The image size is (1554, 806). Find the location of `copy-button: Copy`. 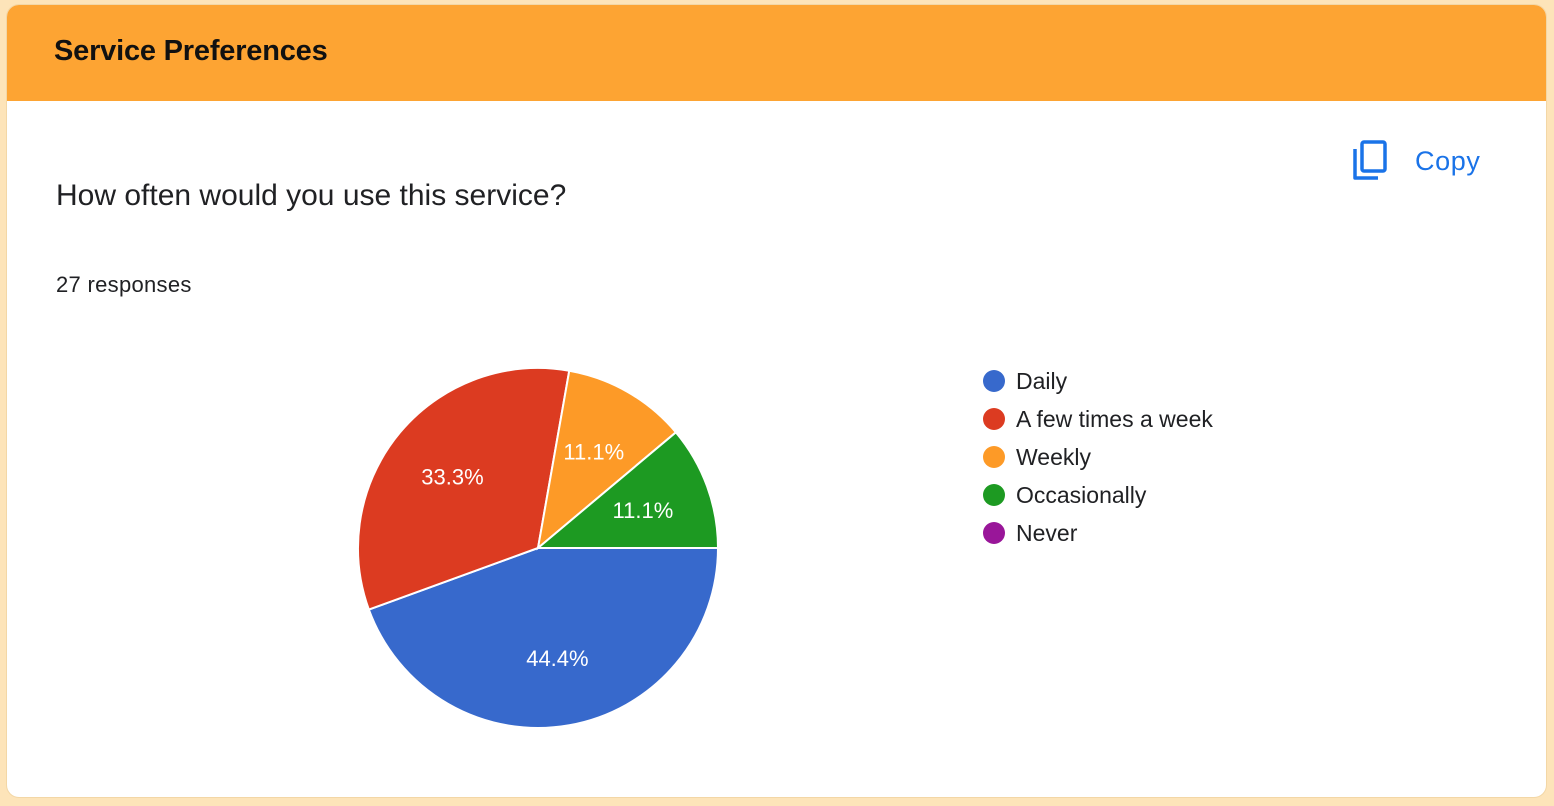

copy-button: Copy is located at coordinates (1427, 161).